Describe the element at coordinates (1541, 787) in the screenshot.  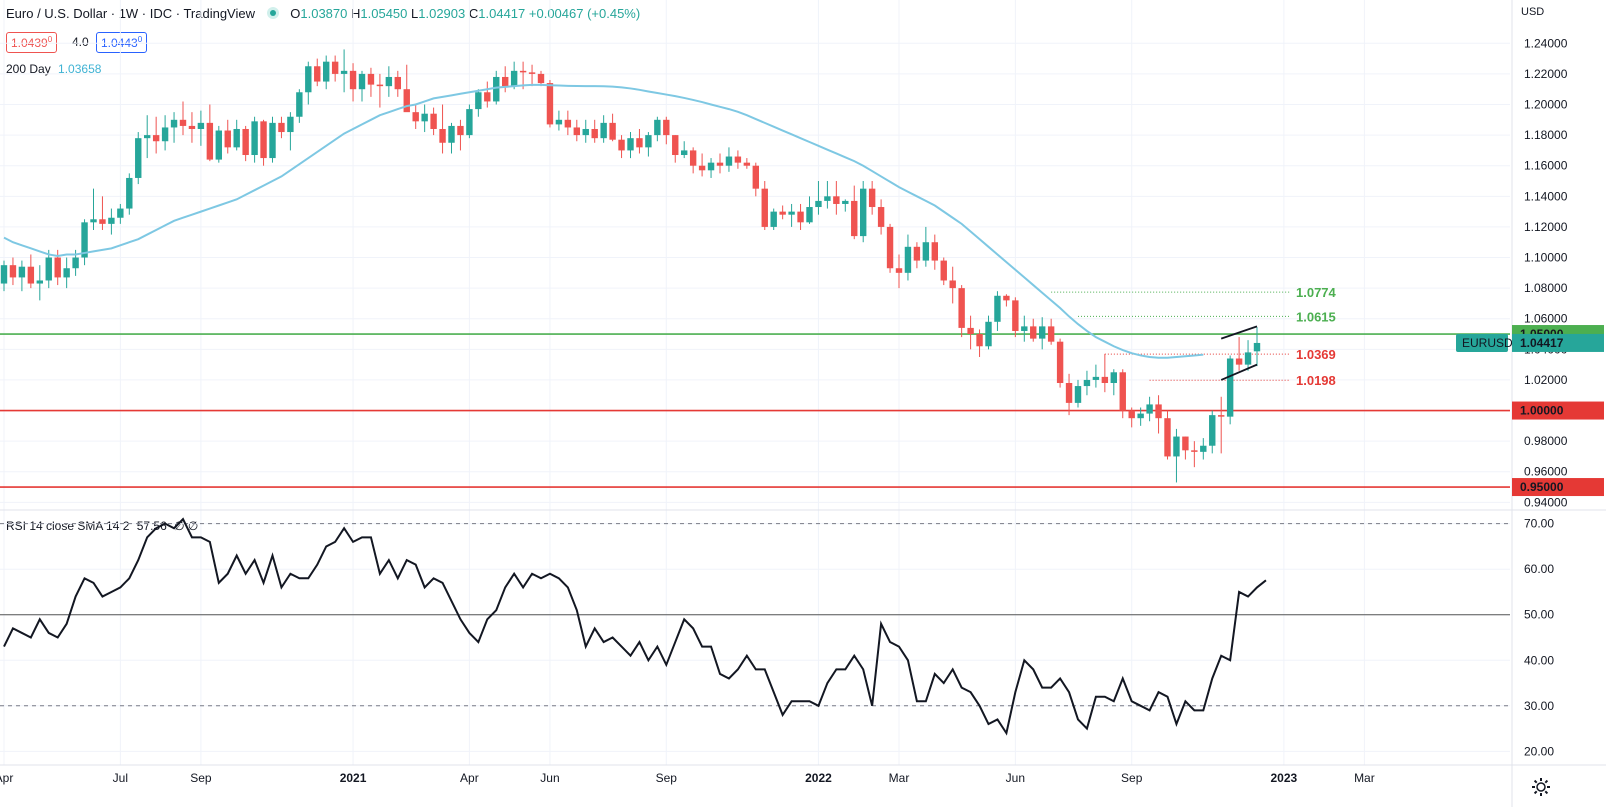
I see `settings-gear-icon` at that location.